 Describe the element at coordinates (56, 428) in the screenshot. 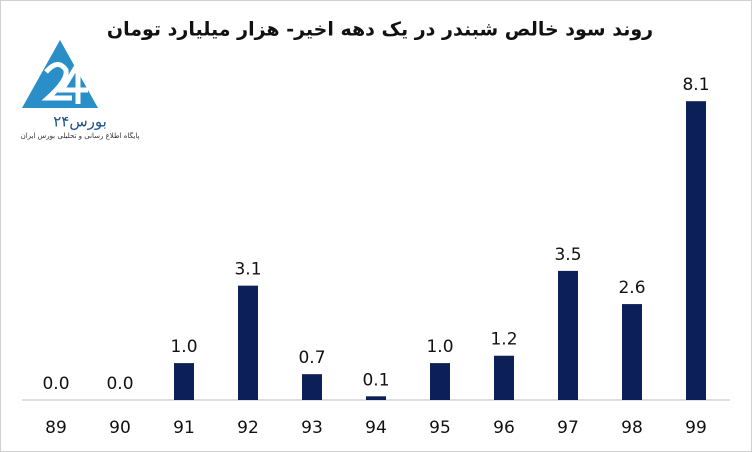

I see `x-tick-label: 89` at that location.